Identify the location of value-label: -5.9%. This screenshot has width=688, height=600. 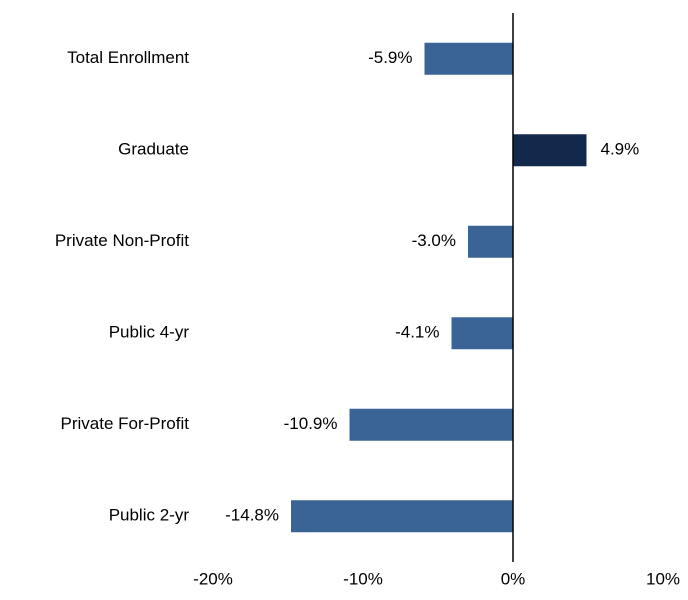
(390, 57).